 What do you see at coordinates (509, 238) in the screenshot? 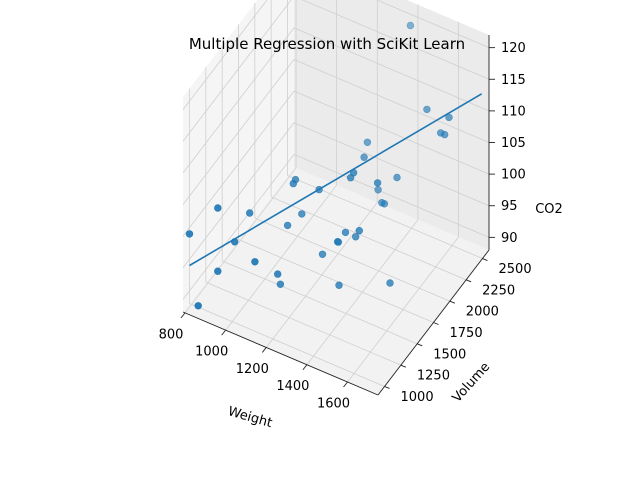
I see `z-tick-label: 90` at bounding box center [509, 238].